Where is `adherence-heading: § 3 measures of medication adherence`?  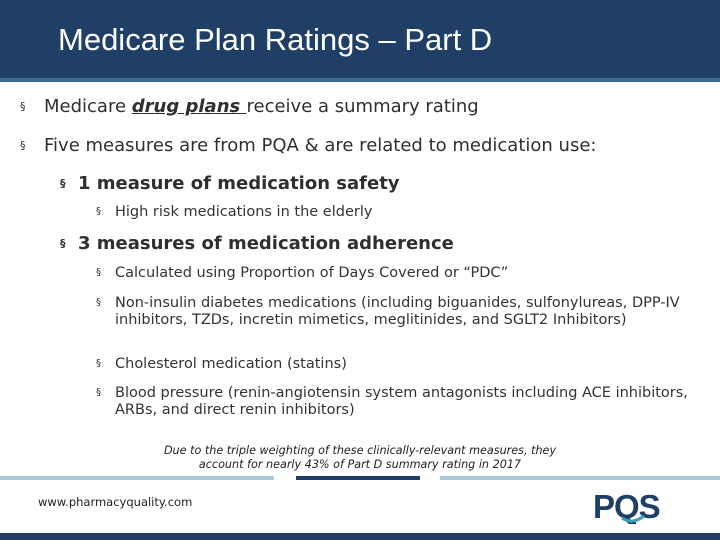 adherence-heading: § 3 measures of medication adherence is located at coordinates (257, 243).